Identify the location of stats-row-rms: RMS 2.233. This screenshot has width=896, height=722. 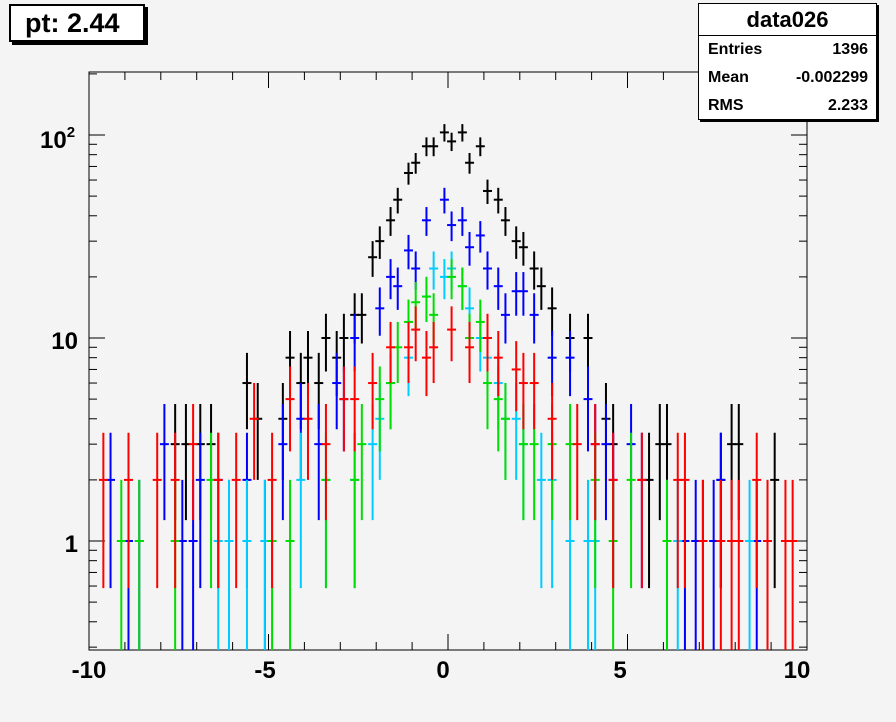
(787, 106).